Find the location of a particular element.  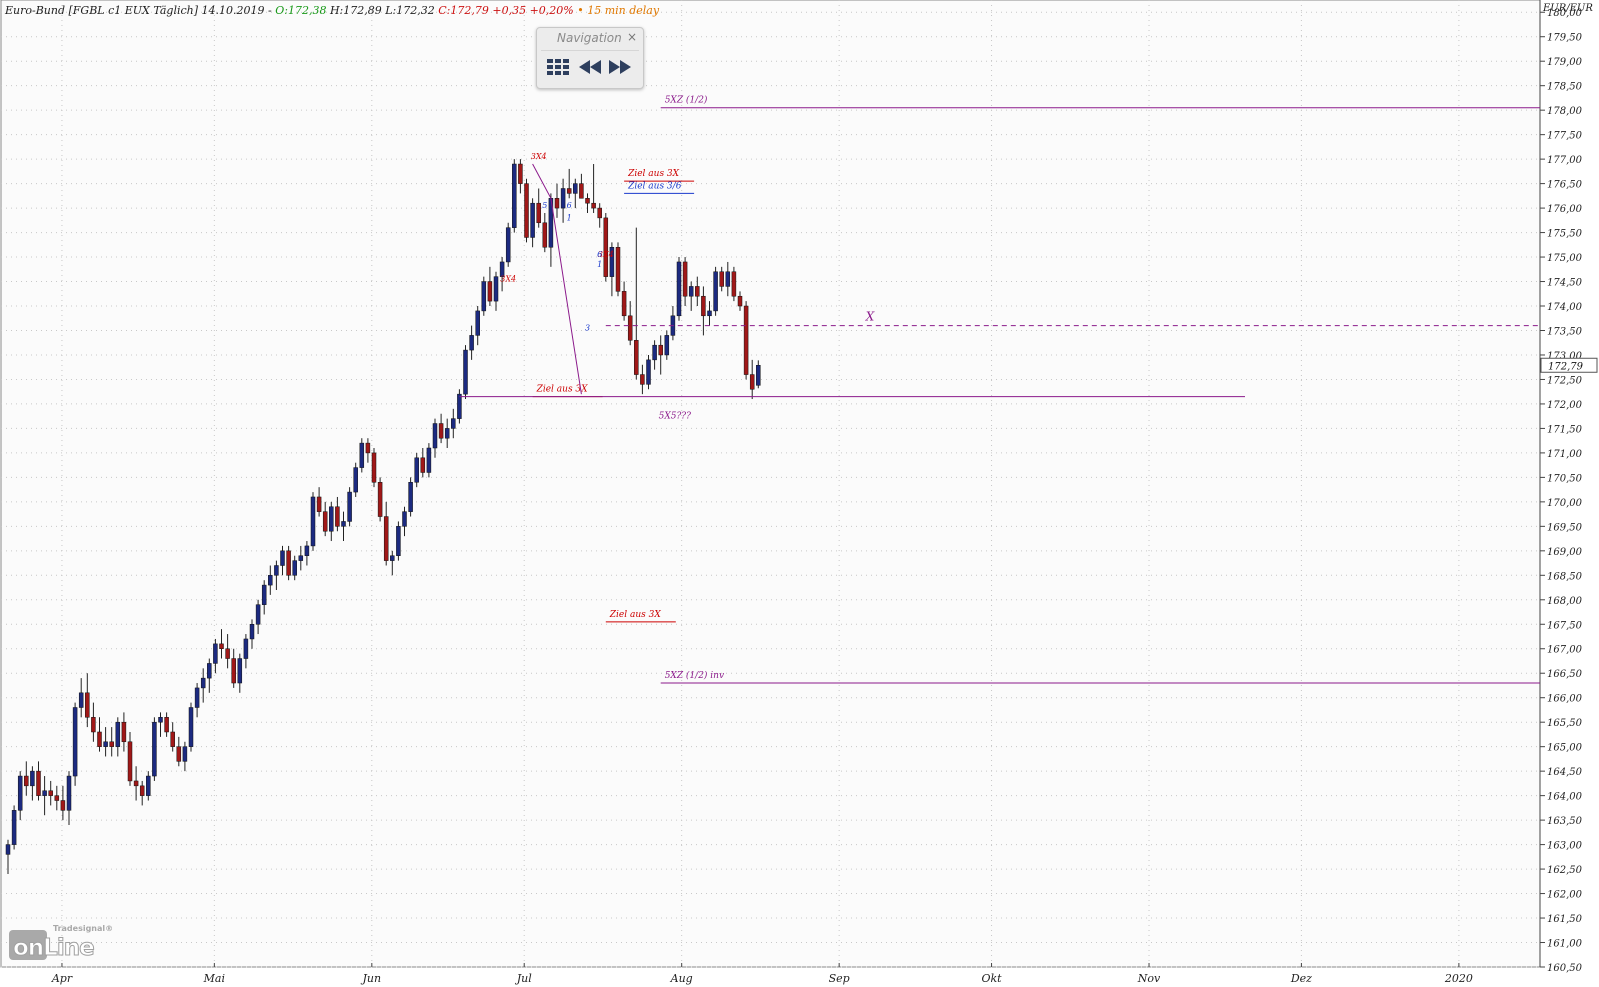

y-tick-label: 161,50 is located at coordinates (1565, 919).